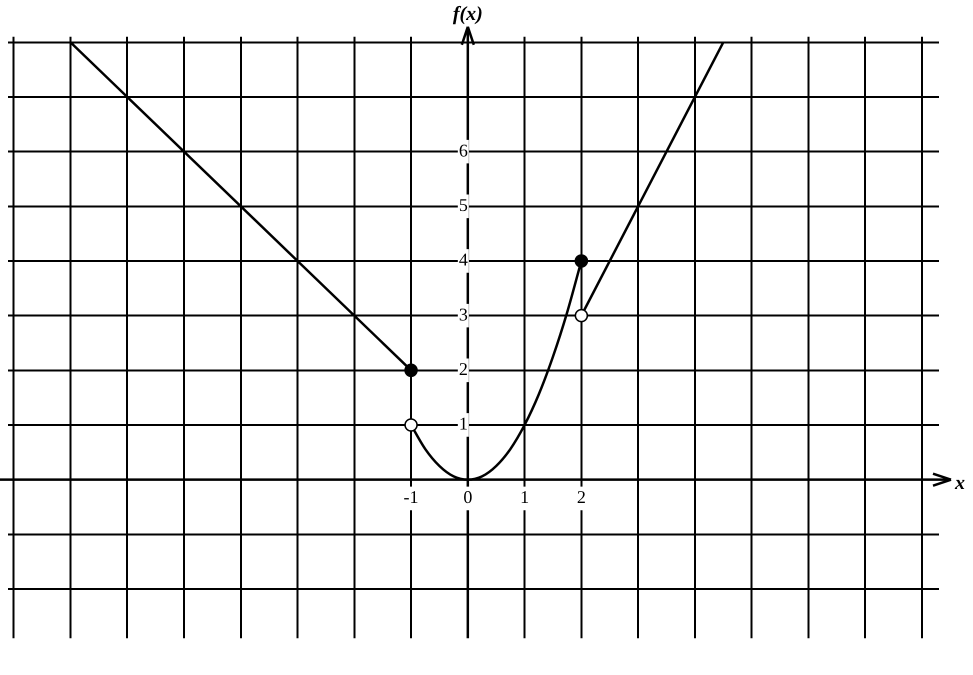 Image resolution: width=973 pixels, height=675 pixels. Describe the element at coordinates (467, 13) in the screenshot. I see `y-axis-title: f(x)` at that location.